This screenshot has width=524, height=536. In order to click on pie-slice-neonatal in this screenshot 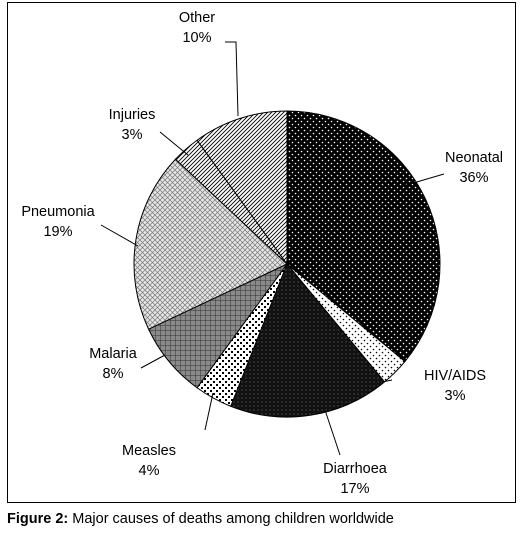, I will do `click(363, 236)`.